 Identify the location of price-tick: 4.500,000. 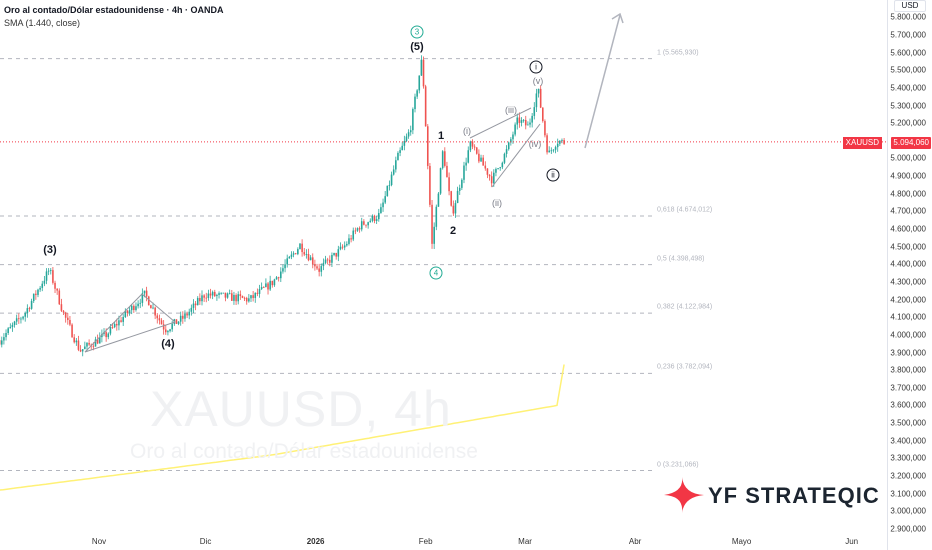
(908, 247).